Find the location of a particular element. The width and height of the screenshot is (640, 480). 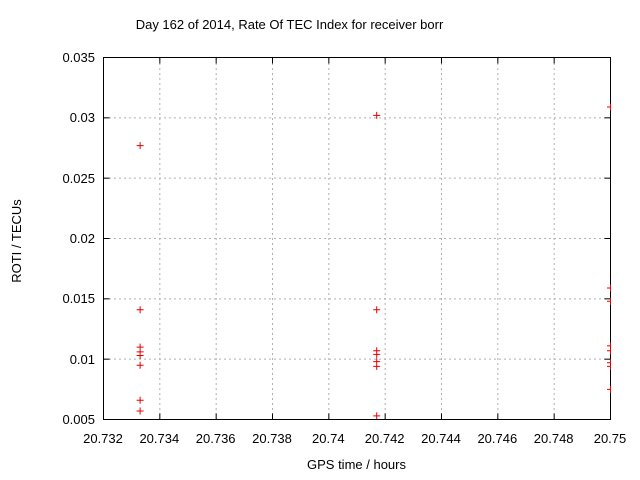

x-tick-label: 20.732 is located at coordinates (103, 438).